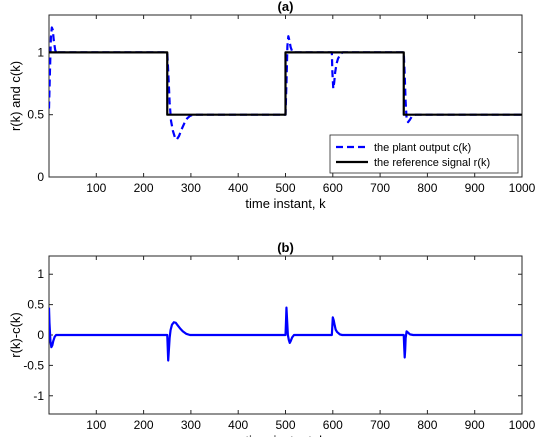  Describe the element at coordinates (15, 334) in the screenshot. I see `y-axis-label: r(k)-c(k)` at that location.